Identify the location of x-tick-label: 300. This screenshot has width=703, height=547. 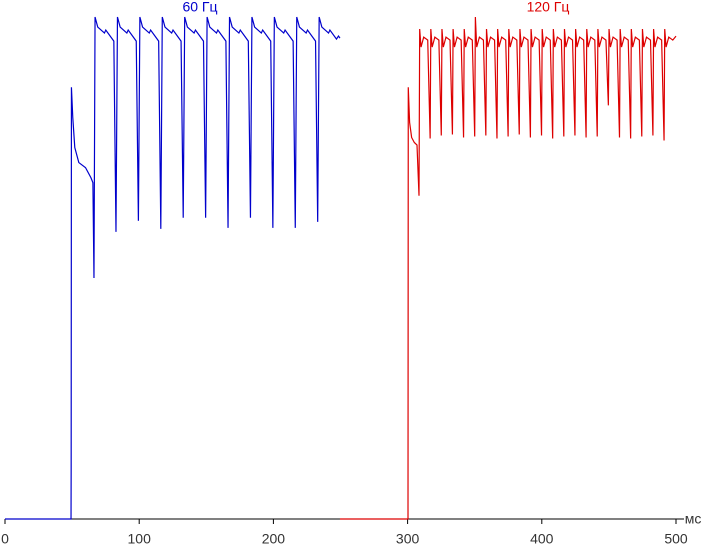
(408, 539).